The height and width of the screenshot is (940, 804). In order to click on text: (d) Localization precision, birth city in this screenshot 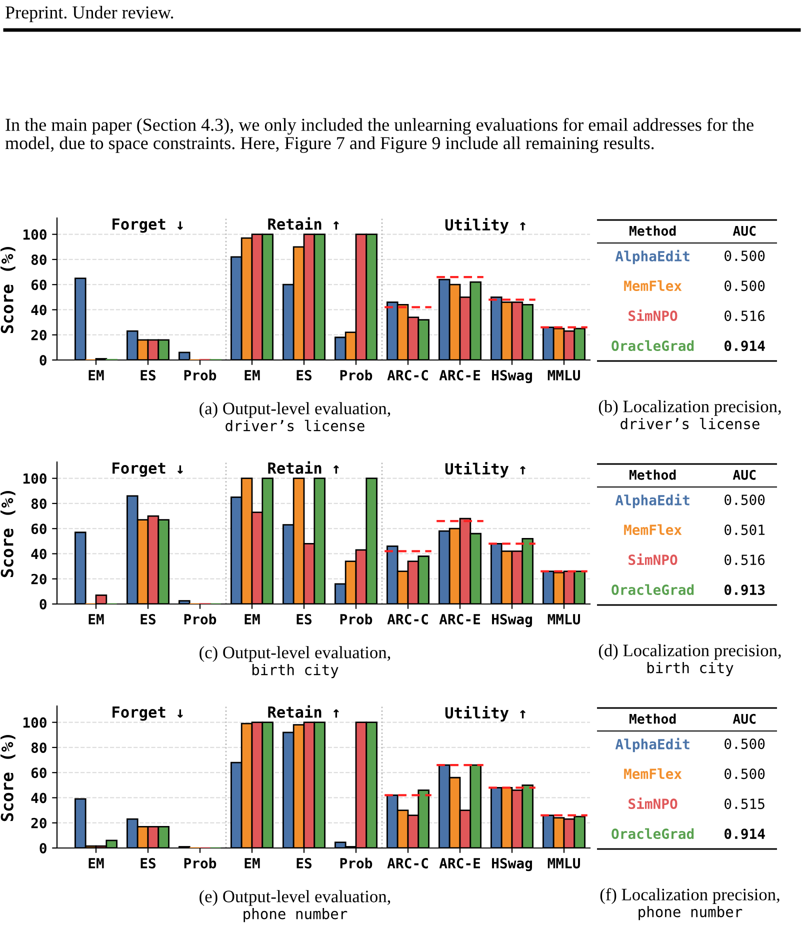, I will do `click(689, 660)`.